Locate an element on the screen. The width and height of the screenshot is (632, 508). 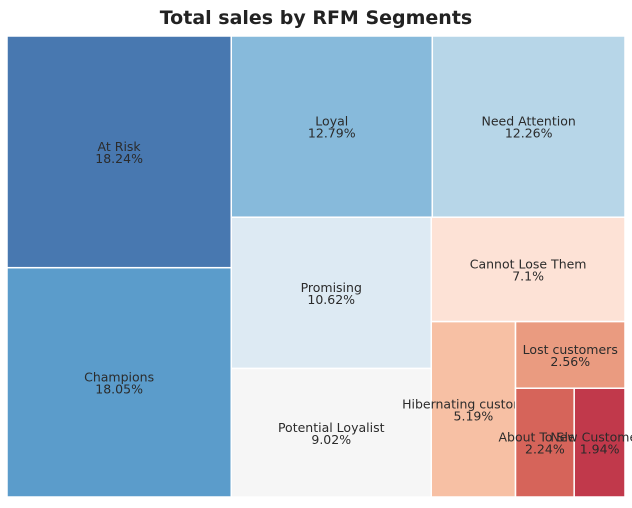
tile-value-need-attention: 12.26% is located at coordinates (529, 133).